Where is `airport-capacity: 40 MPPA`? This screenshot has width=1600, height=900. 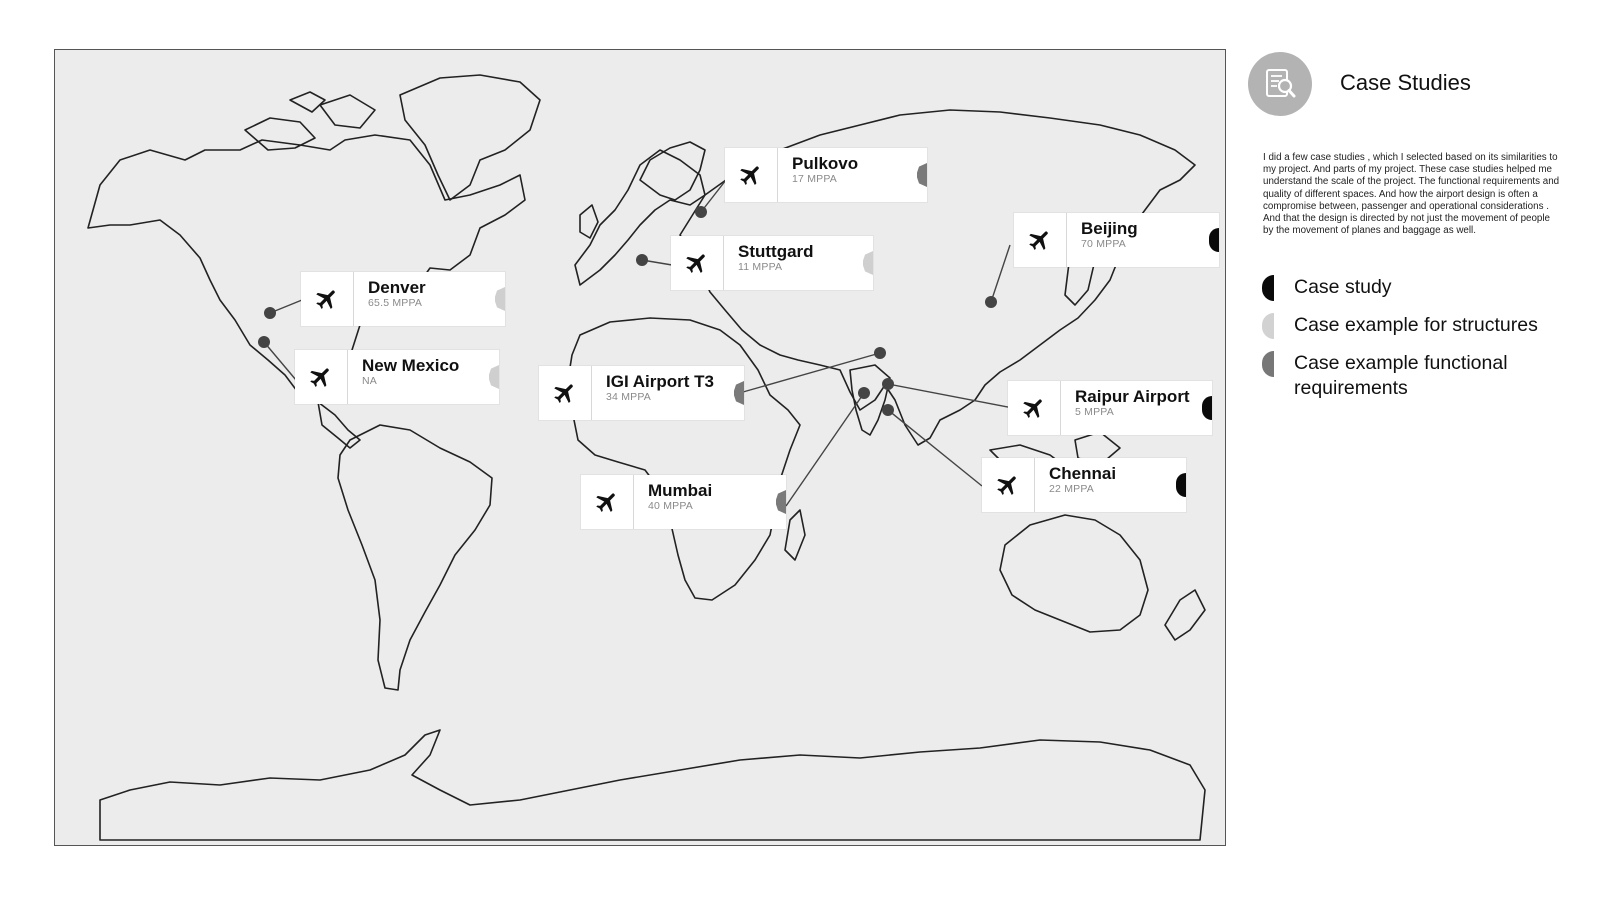
airport-capacity: 40 MPPA is located at coordinates (670, 506).